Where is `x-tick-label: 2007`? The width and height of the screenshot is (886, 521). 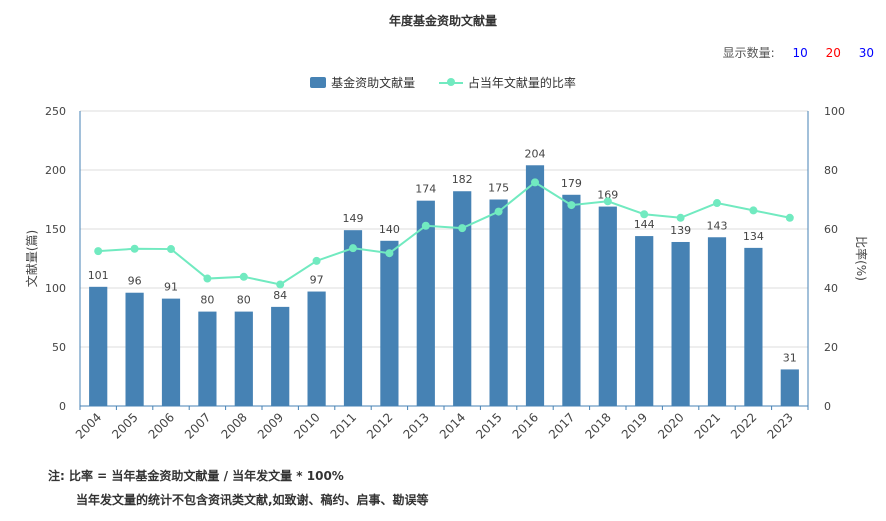
x-tick-label: 2007 is located at coordinates (197, 425).